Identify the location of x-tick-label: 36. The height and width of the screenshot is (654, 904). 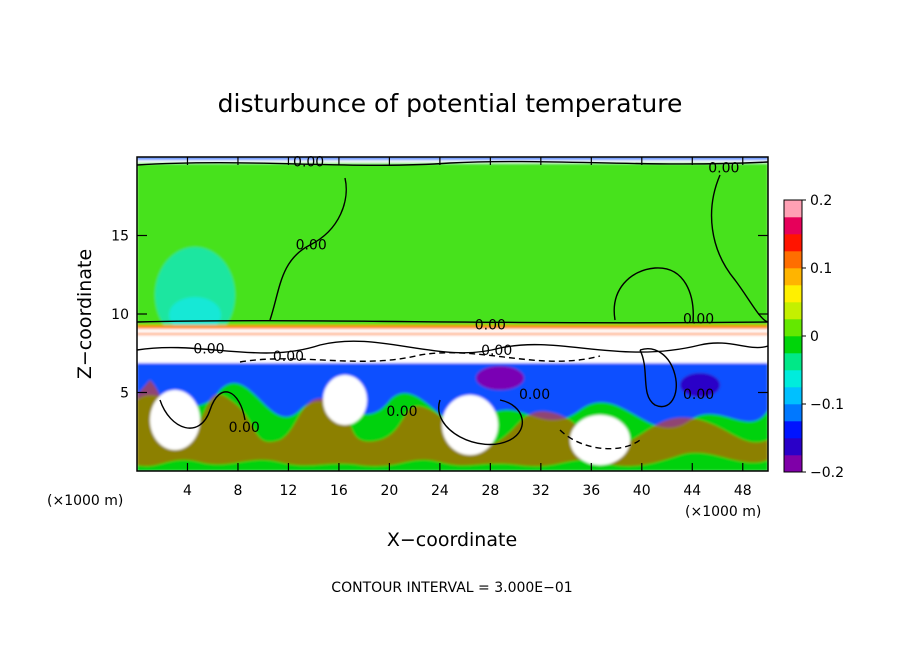
(591, 491).